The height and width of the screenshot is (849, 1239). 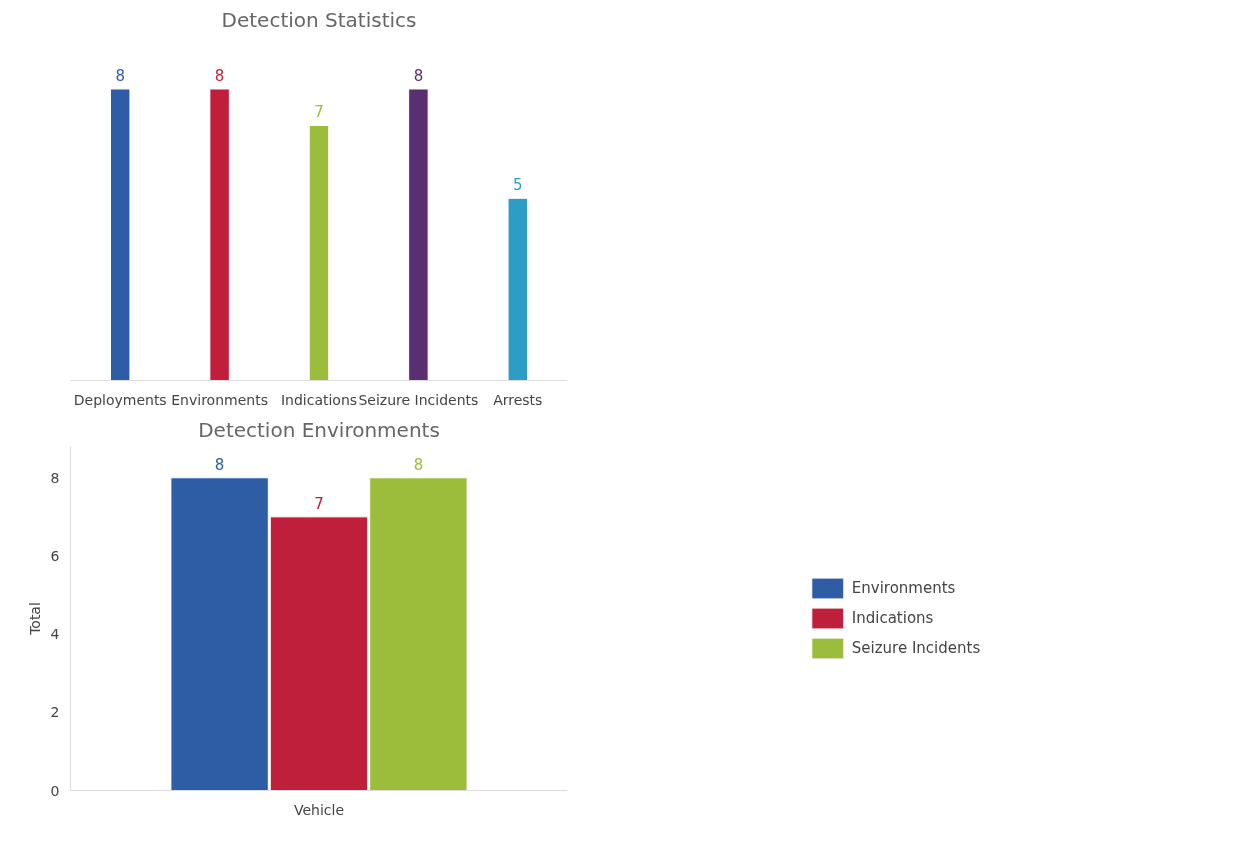 I want to click on x-tick-label: Arrests, so click(x=518, y=399).